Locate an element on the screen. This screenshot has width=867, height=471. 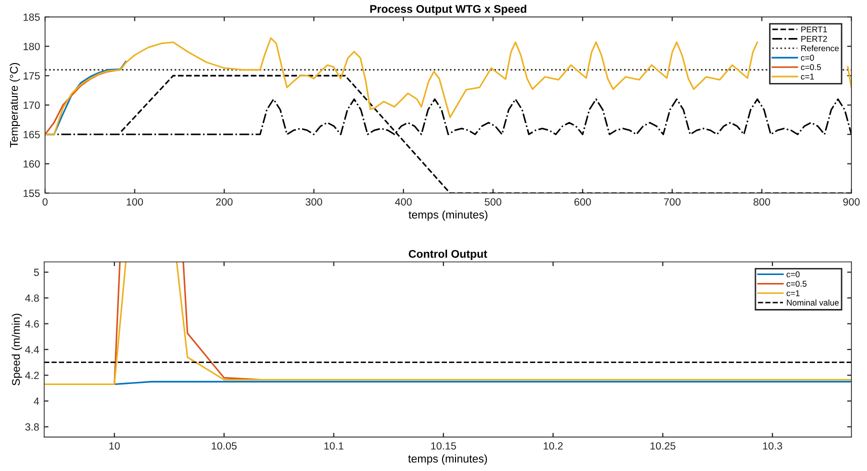
x-tick-label: 10.2 is located at coordinates (553, 446).